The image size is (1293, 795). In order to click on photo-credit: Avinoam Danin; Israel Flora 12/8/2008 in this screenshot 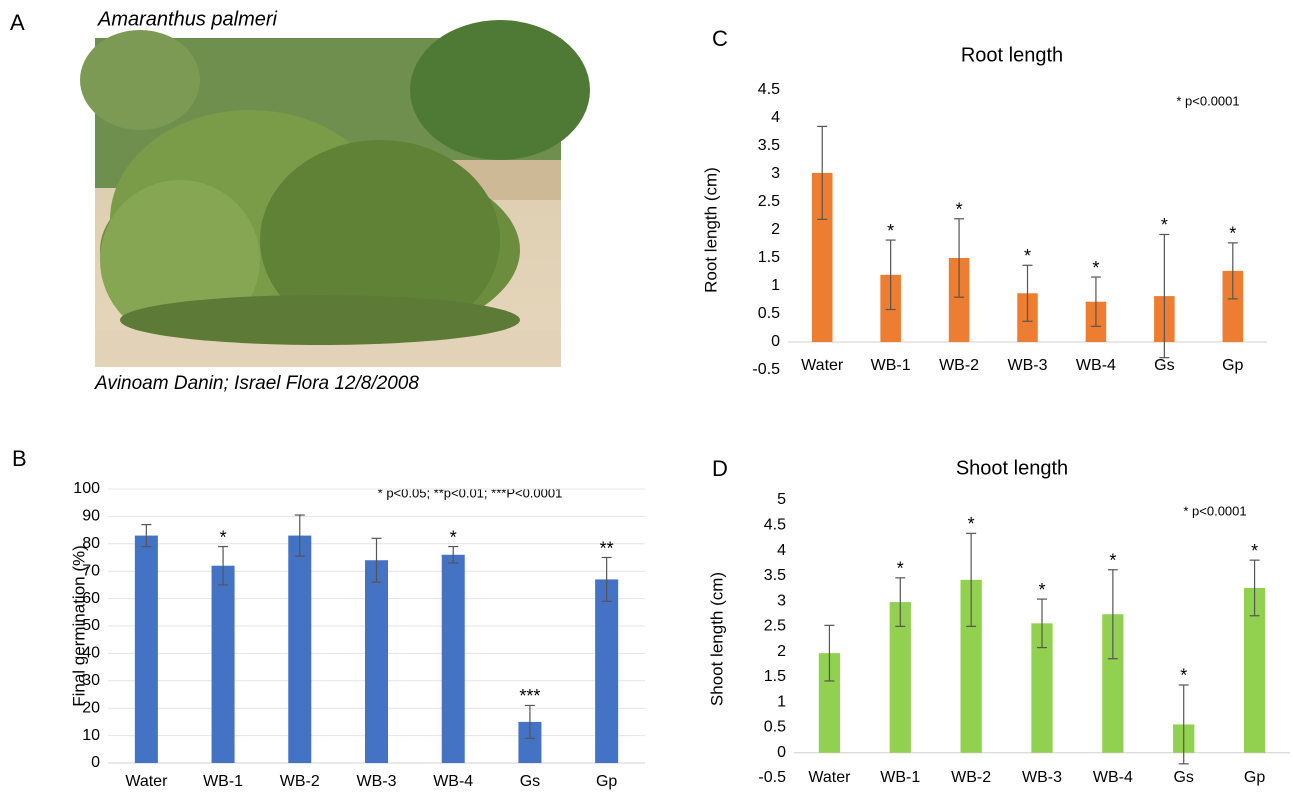, I will do `click(256, 383)`.